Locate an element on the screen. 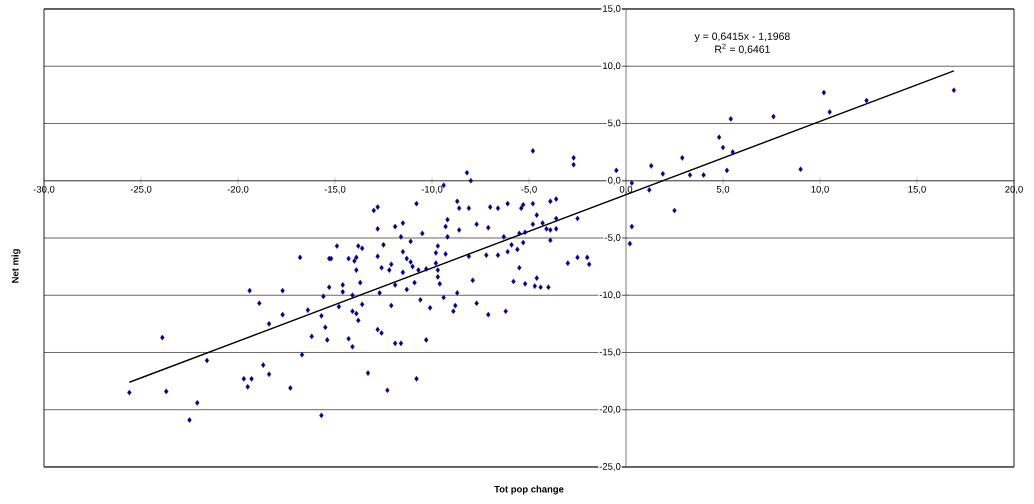 The width and height of the screenshot is (1034, 504). x-tick-label: 10,0 is located at coordinates (820, 189).